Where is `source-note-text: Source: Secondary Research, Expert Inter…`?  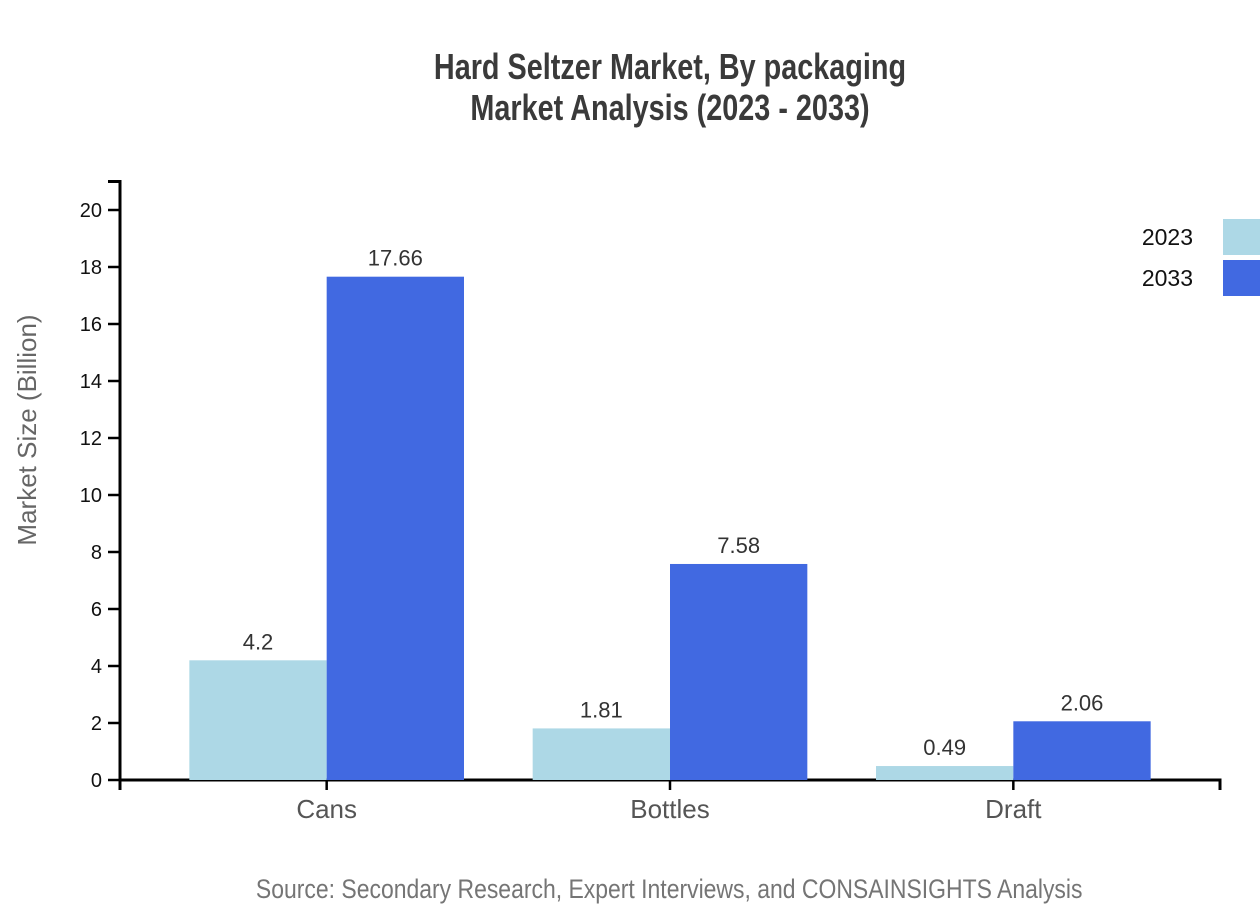
source-note-text: Source: Secondary Research, Expert Inter… is located at coordinates (669, 889).